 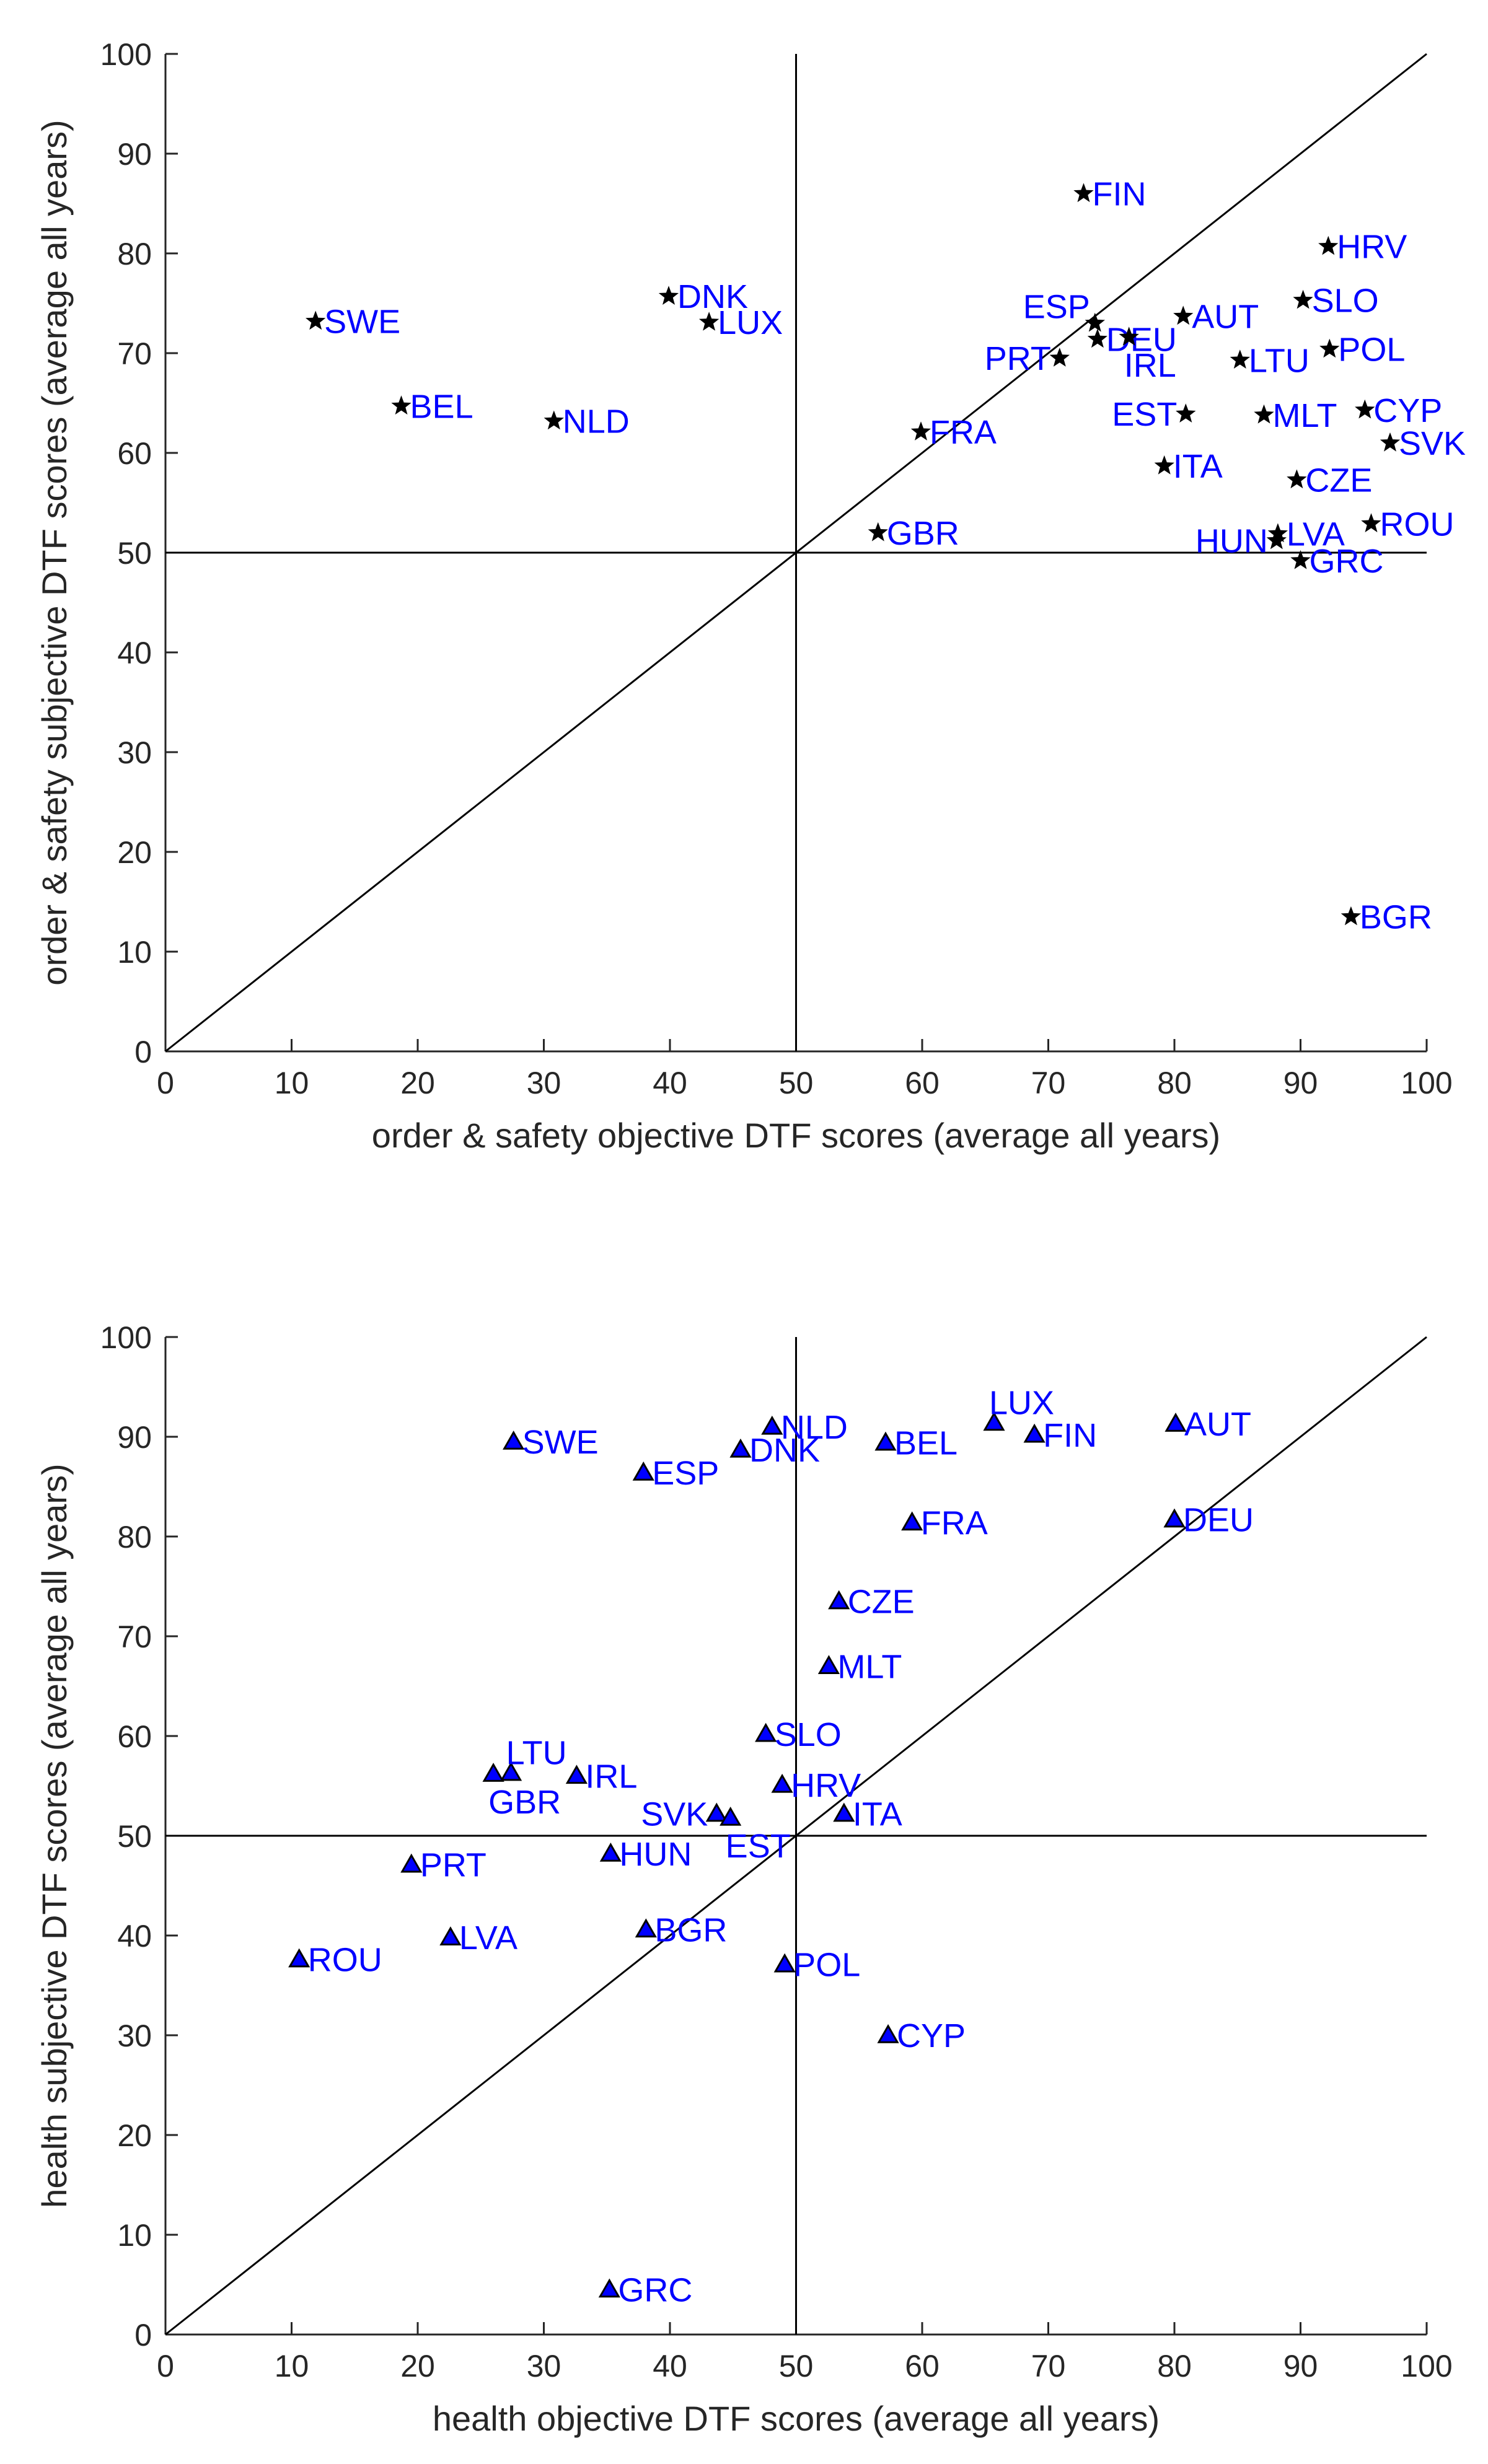 I want to click on point-marker-dnk, so click(x=668, y=296).